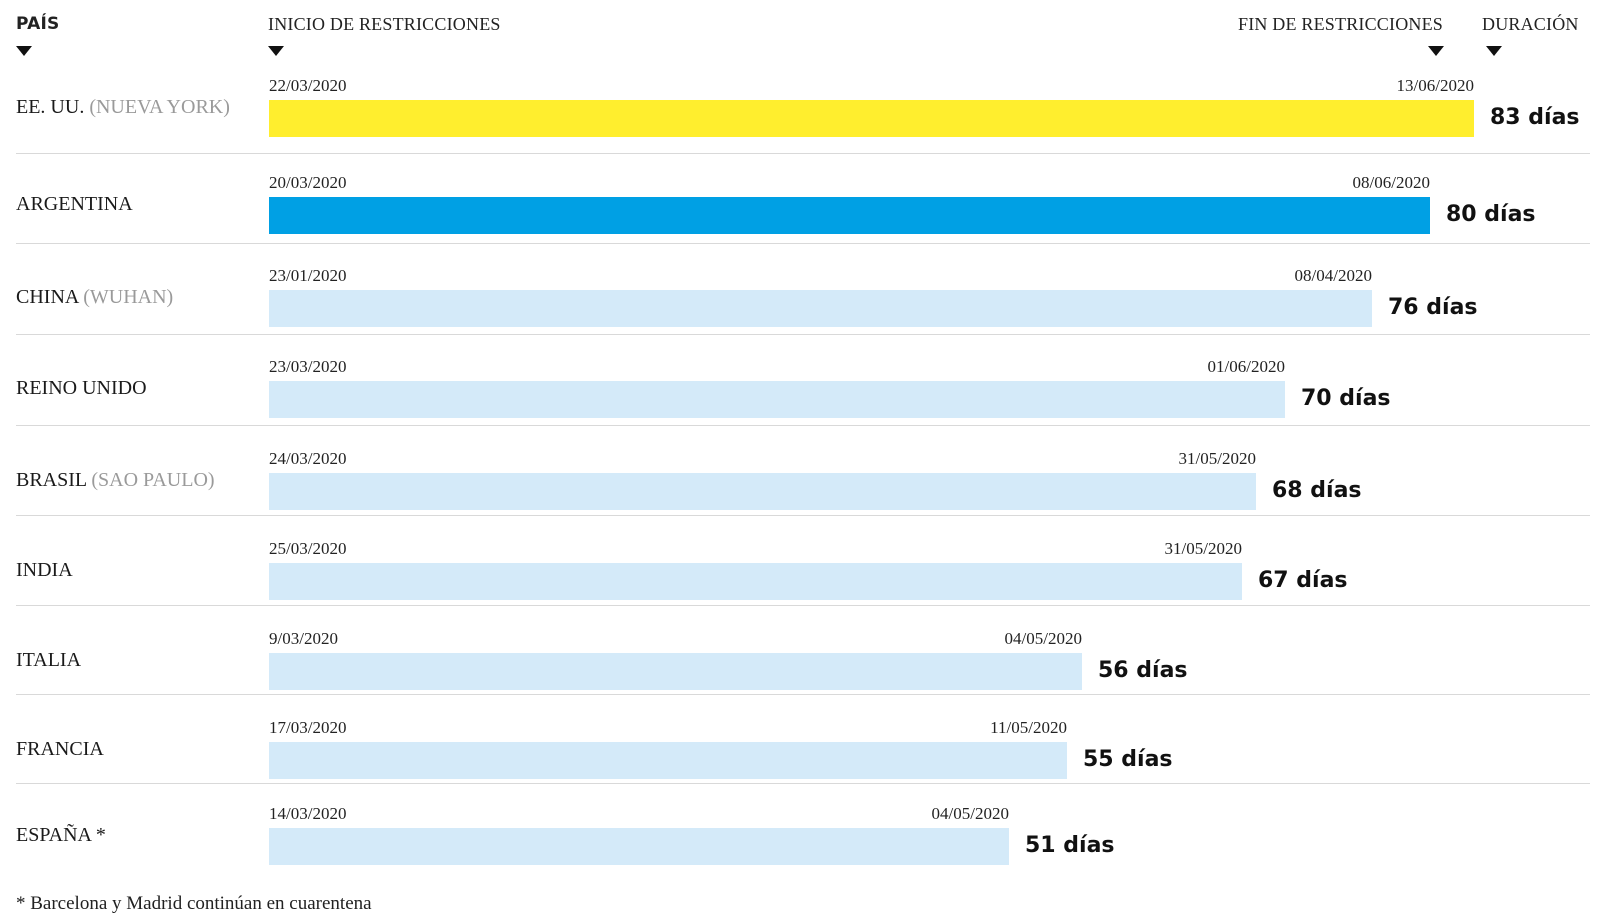 Image resolution: width=1600 pixels, height=923 pixels. What do you see at coordinates (308, 548) in the screenshot?
I see `start-date-label: 25/03/2020` at bounding box center [308, 548].